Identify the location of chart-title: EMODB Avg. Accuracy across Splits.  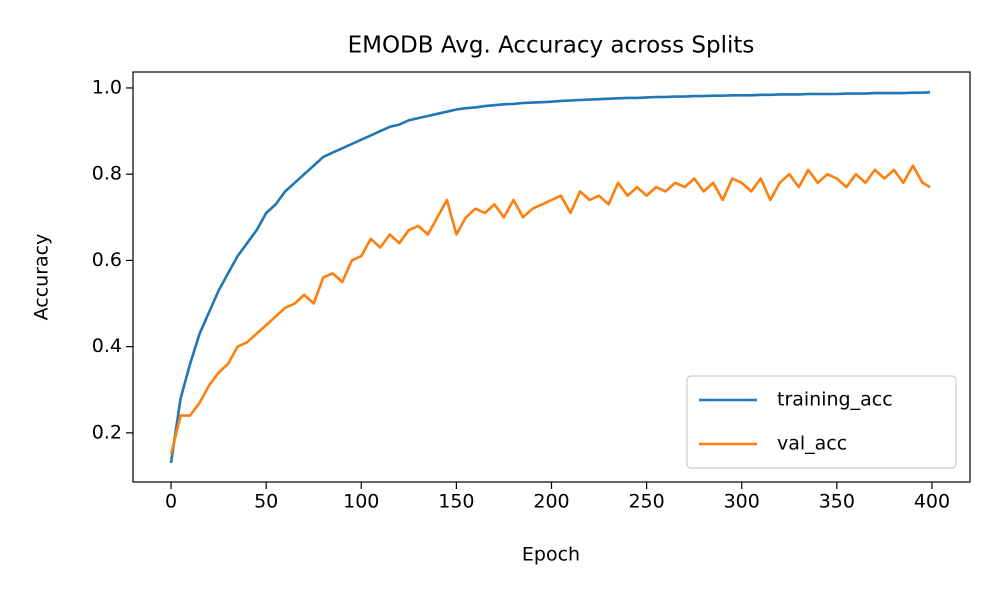
(551, 46).